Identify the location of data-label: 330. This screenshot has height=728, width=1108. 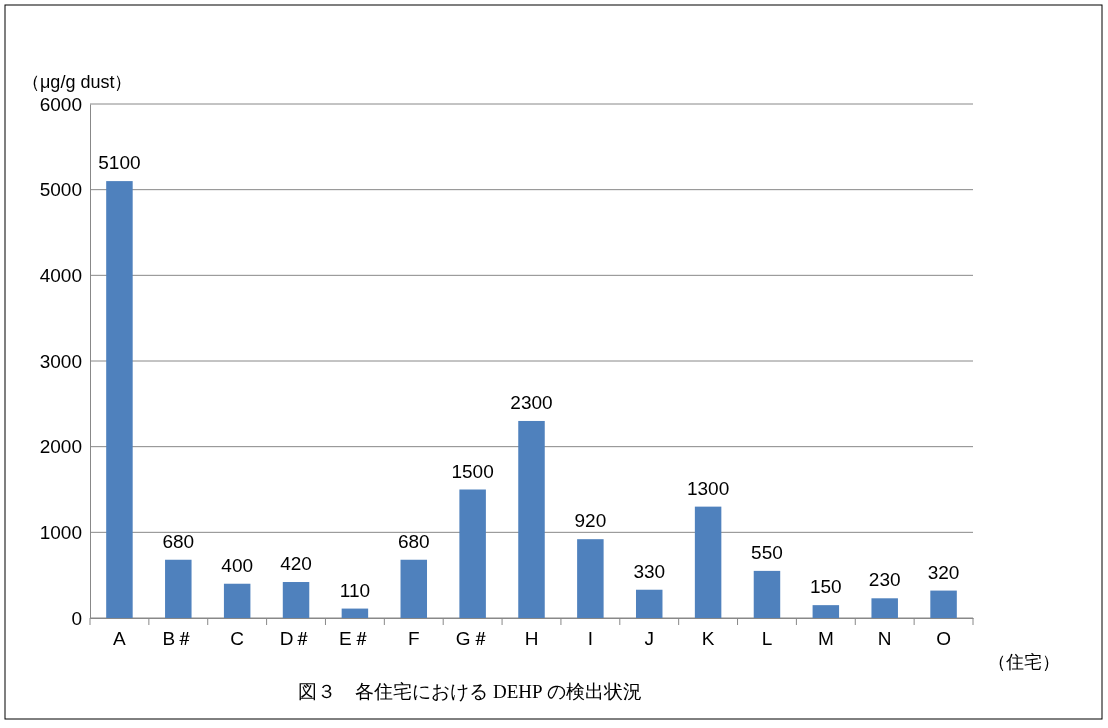
(649, 571).